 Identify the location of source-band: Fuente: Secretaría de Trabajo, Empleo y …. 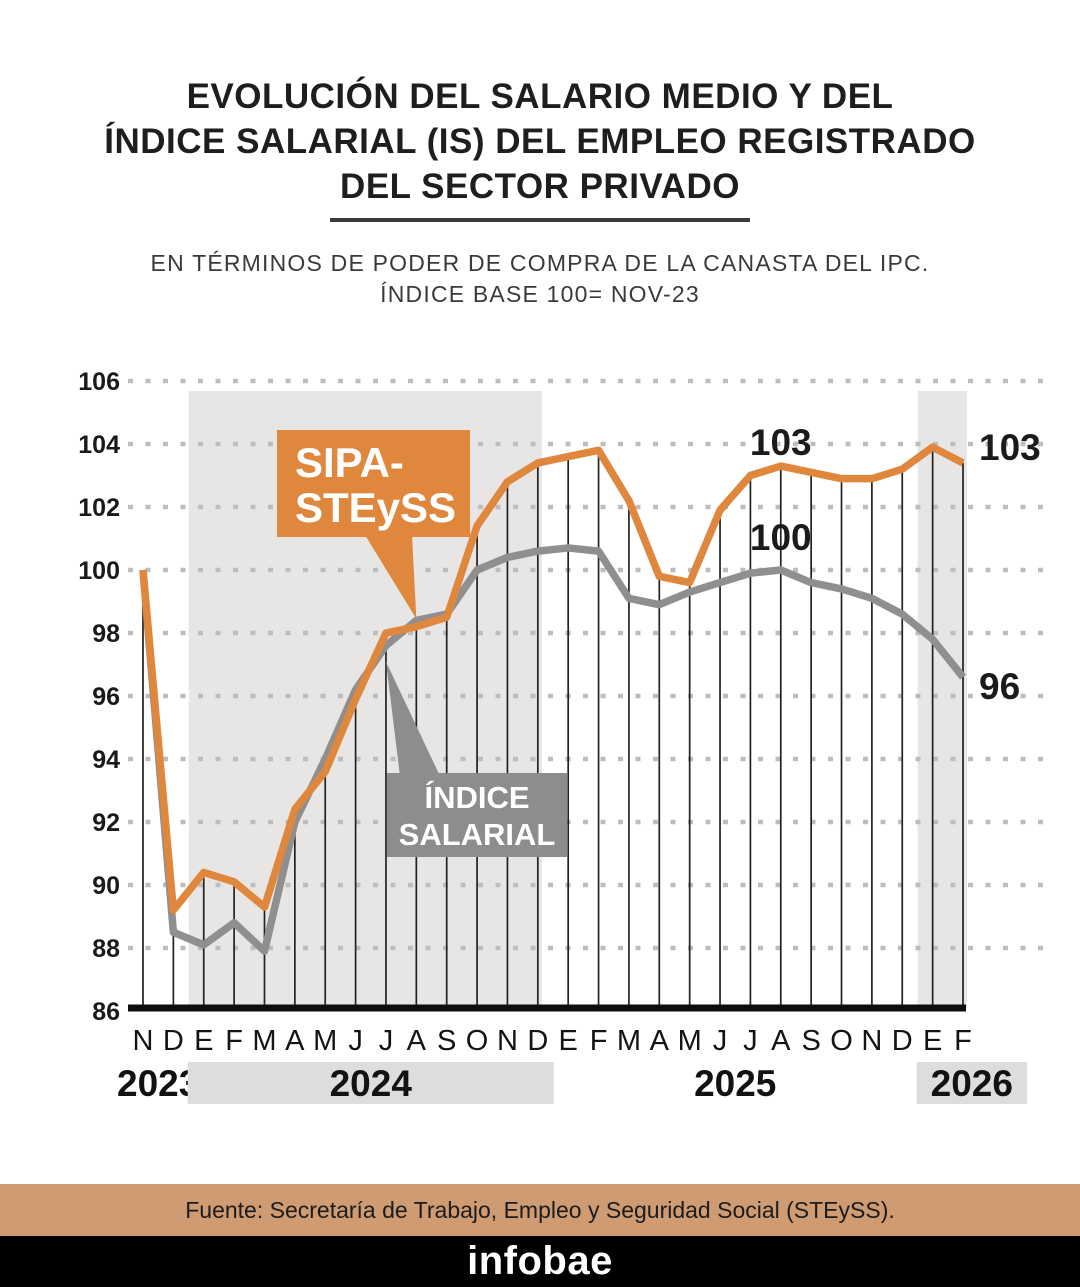
(540, 1210).